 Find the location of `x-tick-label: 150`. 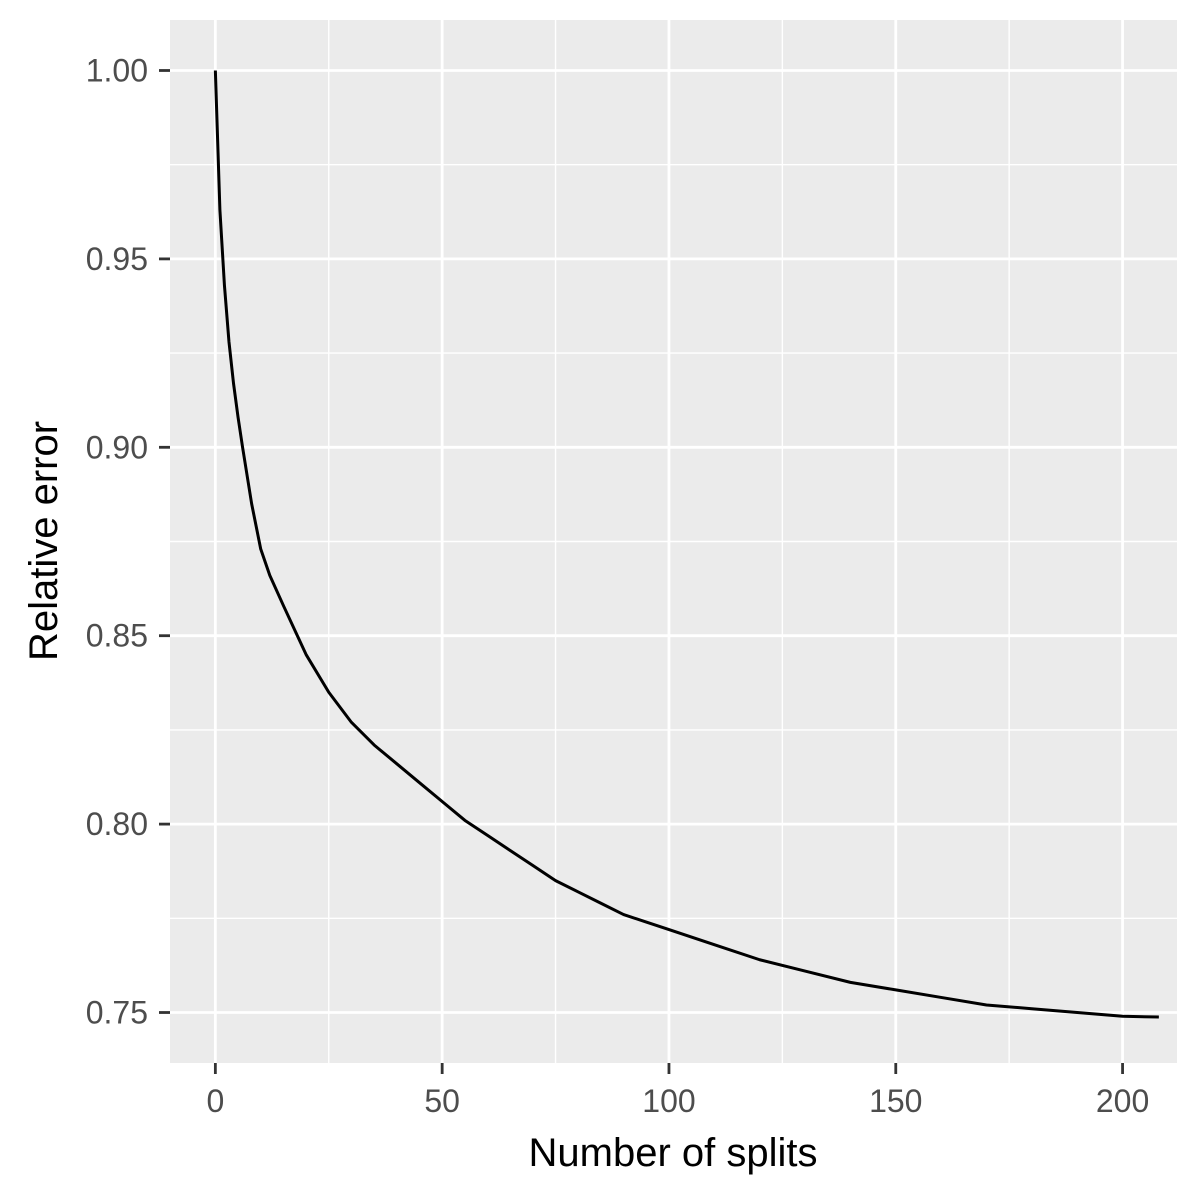

x-tick-label: 150 is located at coordinates (895, 1101).